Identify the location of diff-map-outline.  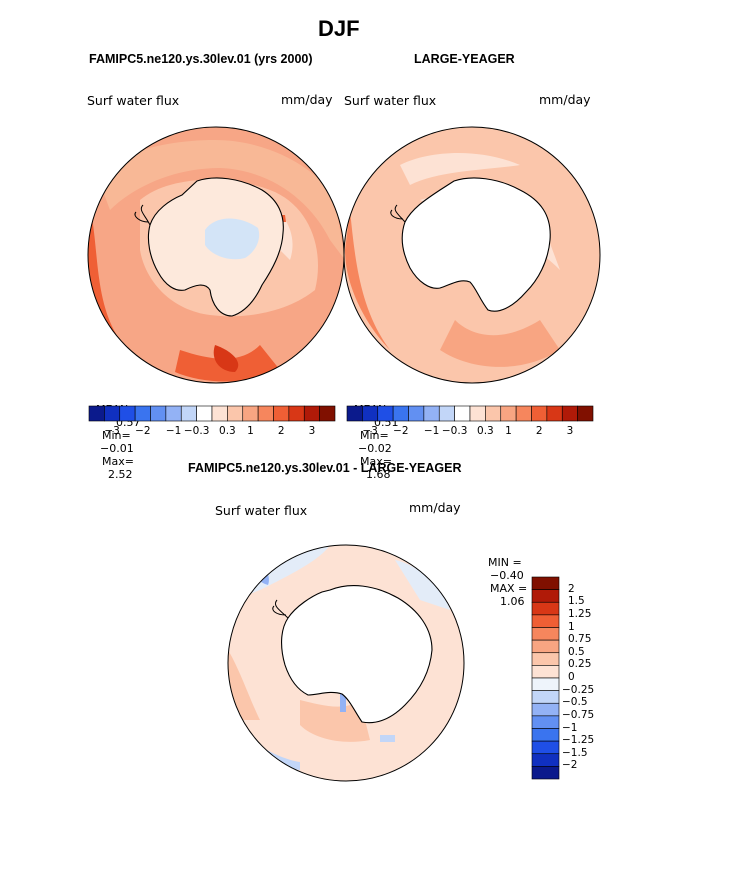
(346, 663).